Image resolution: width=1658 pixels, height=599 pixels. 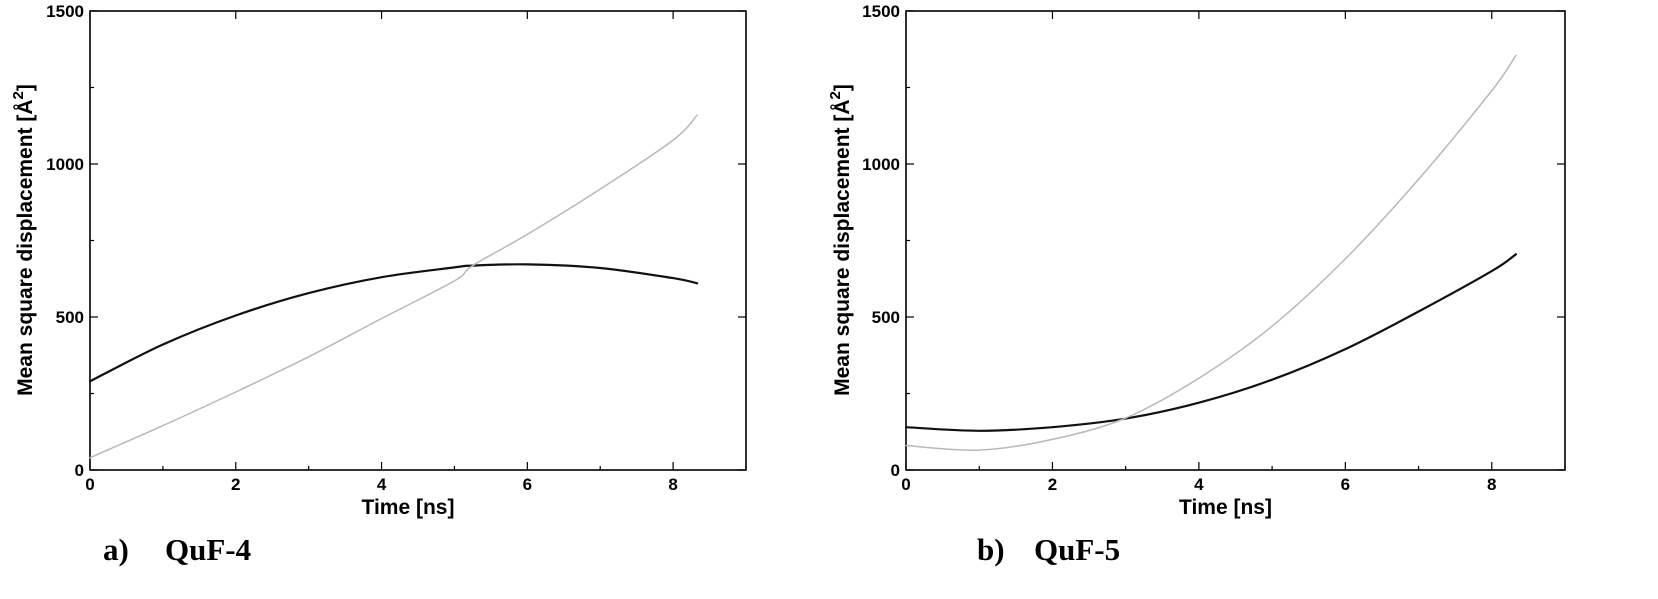 I want to click on y-tick-label-a-1: 500, so click(x=70, y=317).